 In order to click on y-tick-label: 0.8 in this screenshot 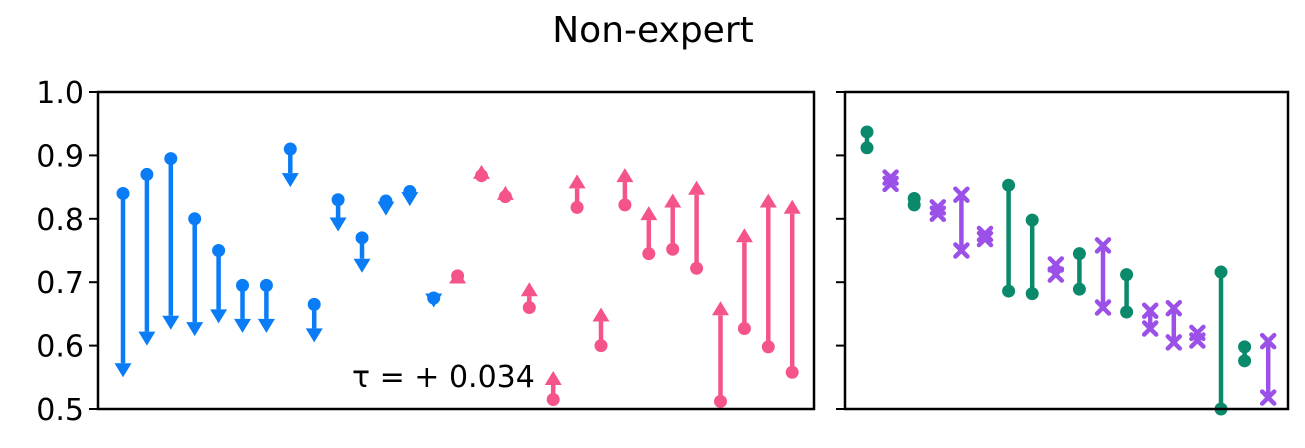, I will do `click(60, 220)`.